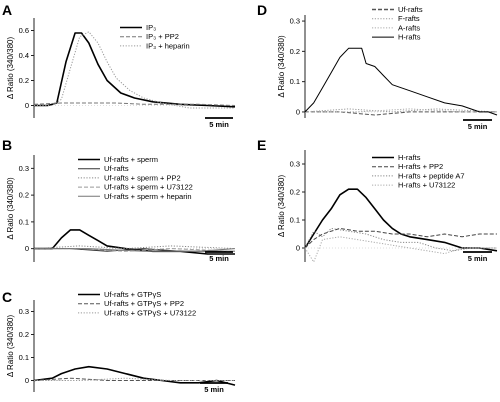 This screenshot has height=402, width=500. What do you see at coordinates (409, 18) in the screenshot?
I see `legend-label: F-rafts` at bounding box center [409, 18].